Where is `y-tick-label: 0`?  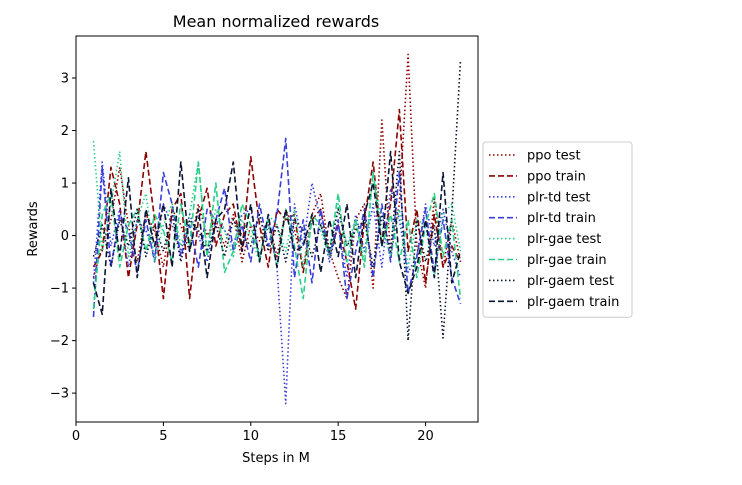
y-tick-label: 0 is located at coordinates (65, 236).